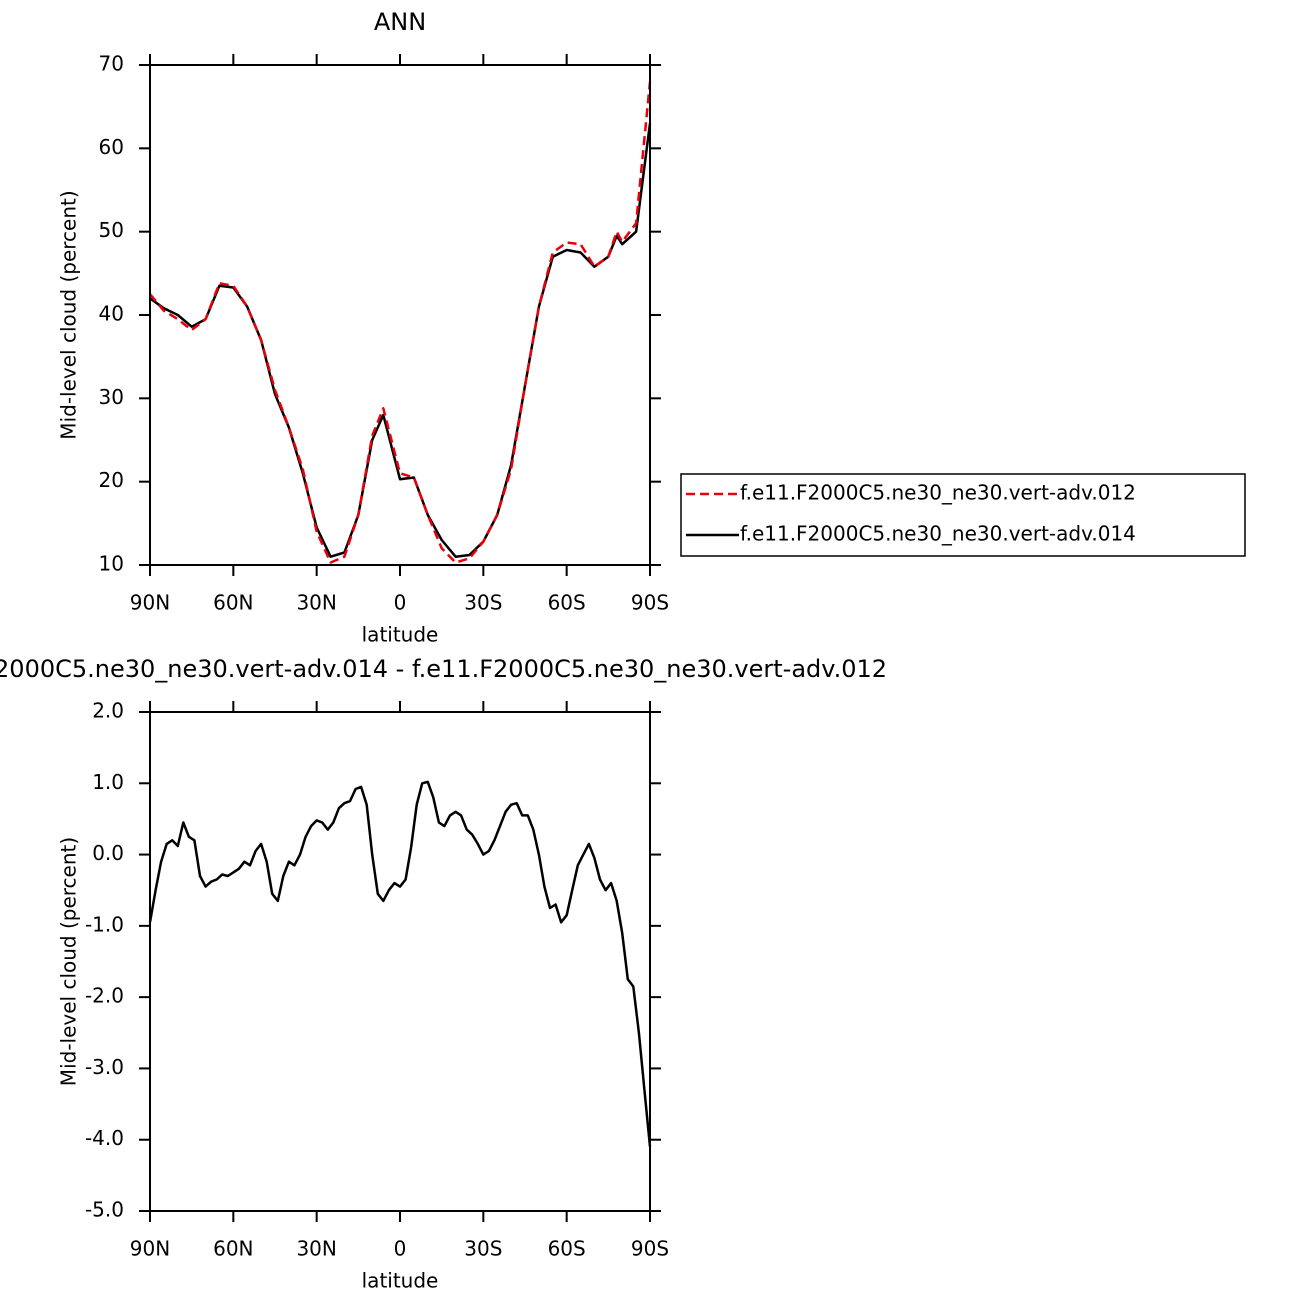 Image resolution: width=1302 pixels, height=1303 pixels. What do you see at coordinates (111, 64) in the screenshot?
I see `y-tick-label: 70` at bounding box center [111, 64].